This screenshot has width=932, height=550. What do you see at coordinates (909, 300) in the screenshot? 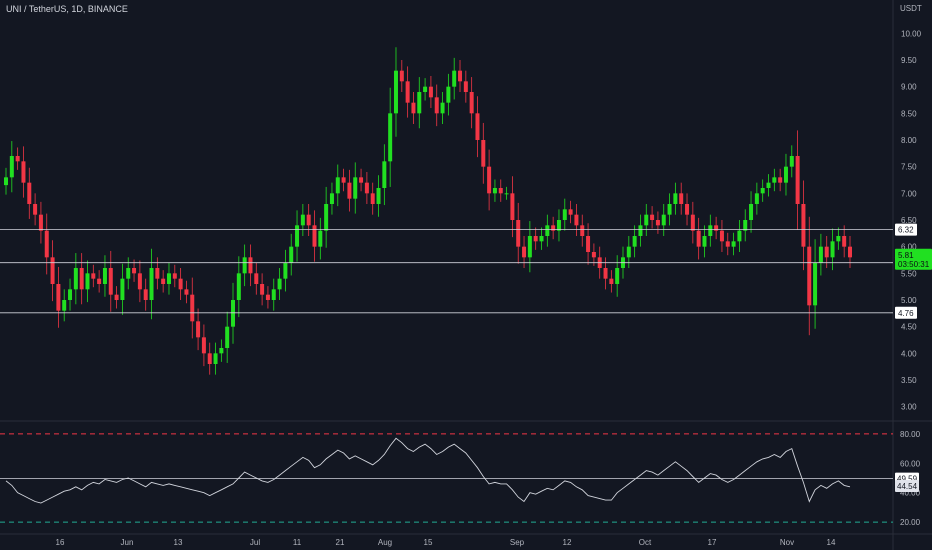
I see `price-tick: 5.00` at bounding box center [909, 300].